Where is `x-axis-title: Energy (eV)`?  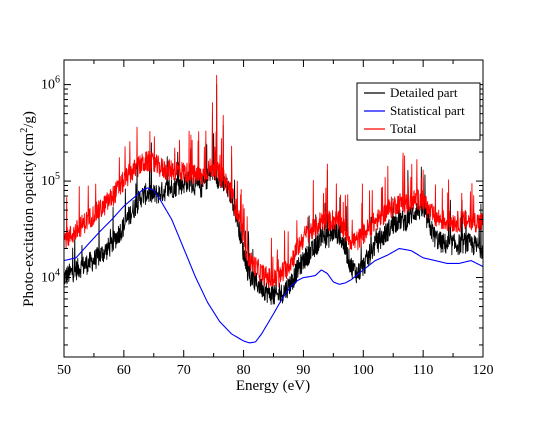
x-axis-title: Energy (eV) is located at coordinates (273, 386).